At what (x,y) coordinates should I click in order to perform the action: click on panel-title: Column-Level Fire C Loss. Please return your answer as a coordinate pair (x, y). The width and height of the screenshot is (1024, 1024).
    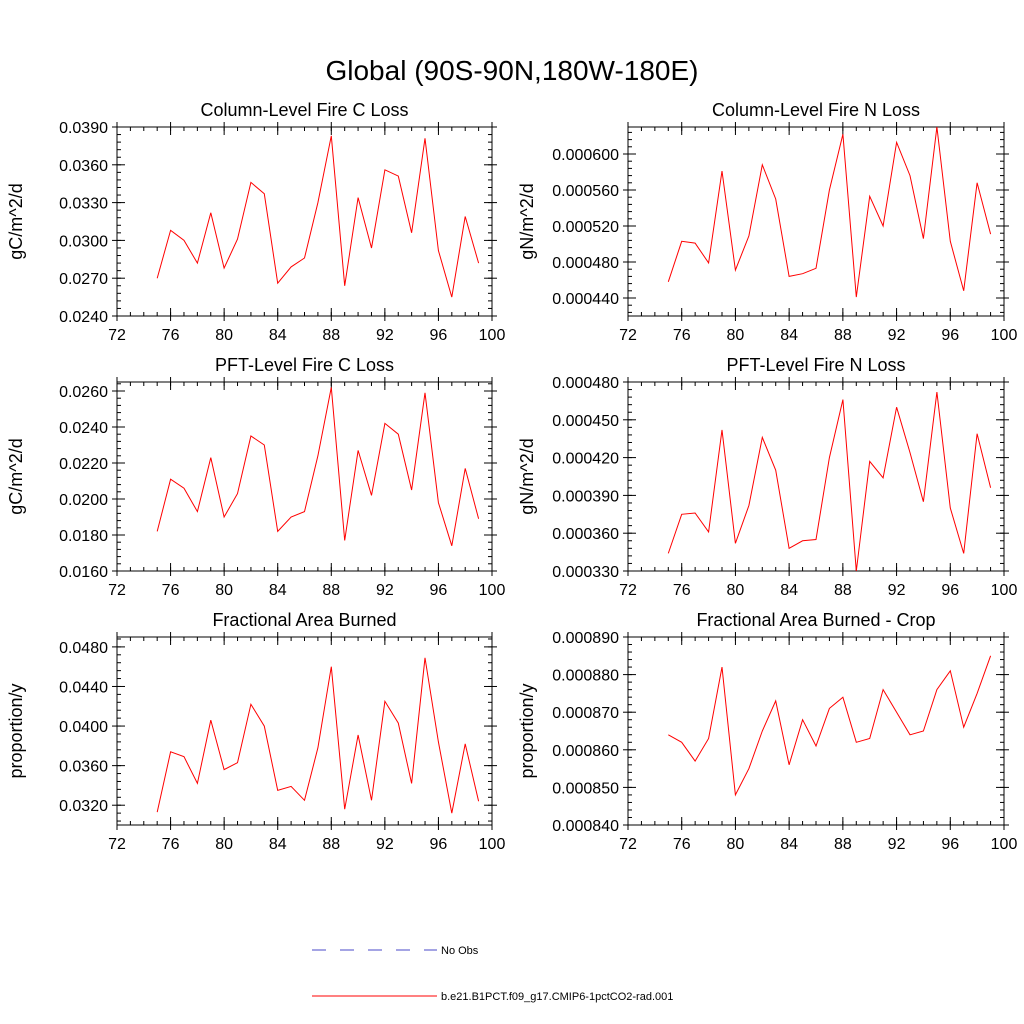
    Looking at the image, I should click on (304, 110).